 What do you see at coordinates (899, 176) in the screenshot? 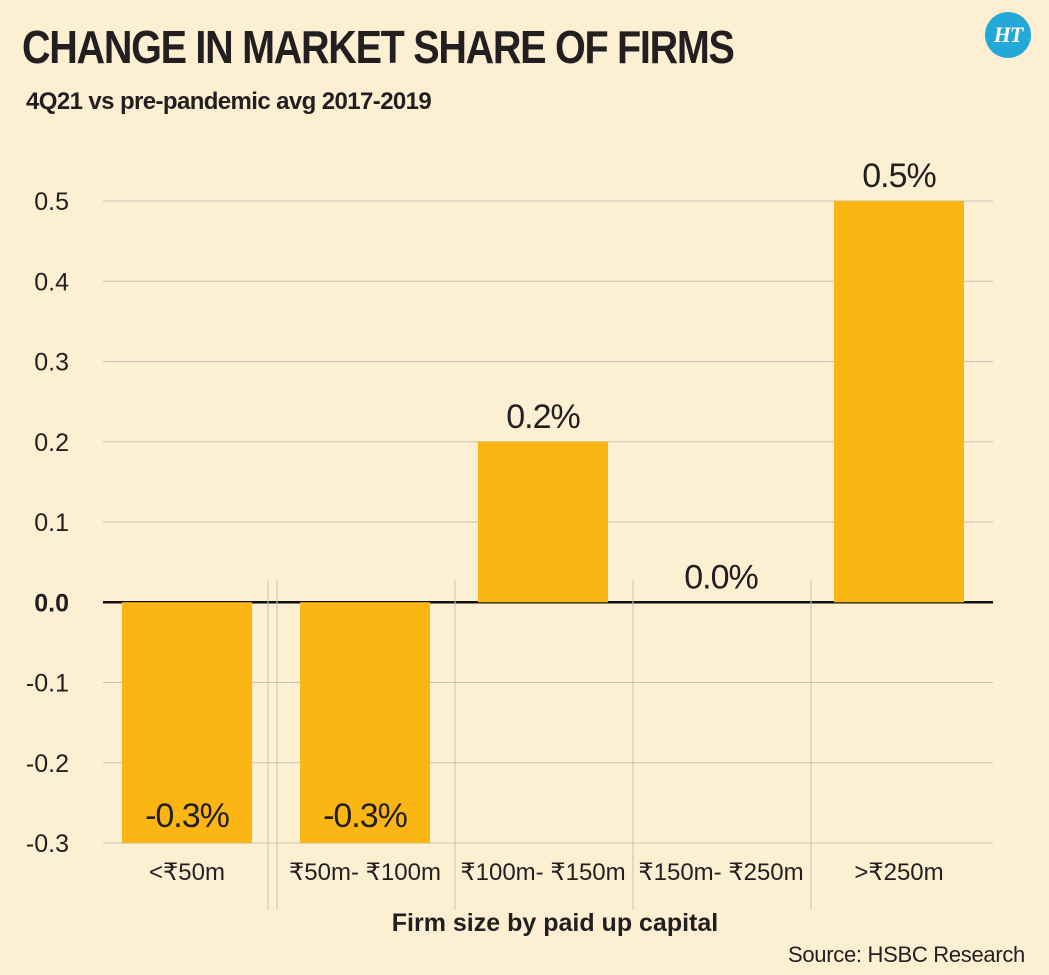
I see `data-label: 0.5%` at bounding box center [899, 176].